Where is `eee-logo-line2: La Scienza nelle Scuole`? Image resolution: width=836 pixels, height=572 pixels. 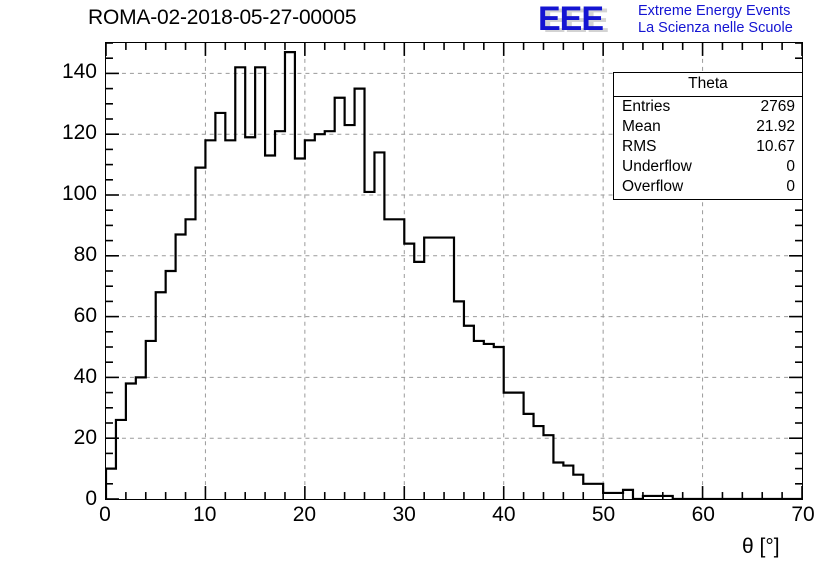
eee-logo-line2: La Scienza nelle Scuole is located at coordinates (715, 28).